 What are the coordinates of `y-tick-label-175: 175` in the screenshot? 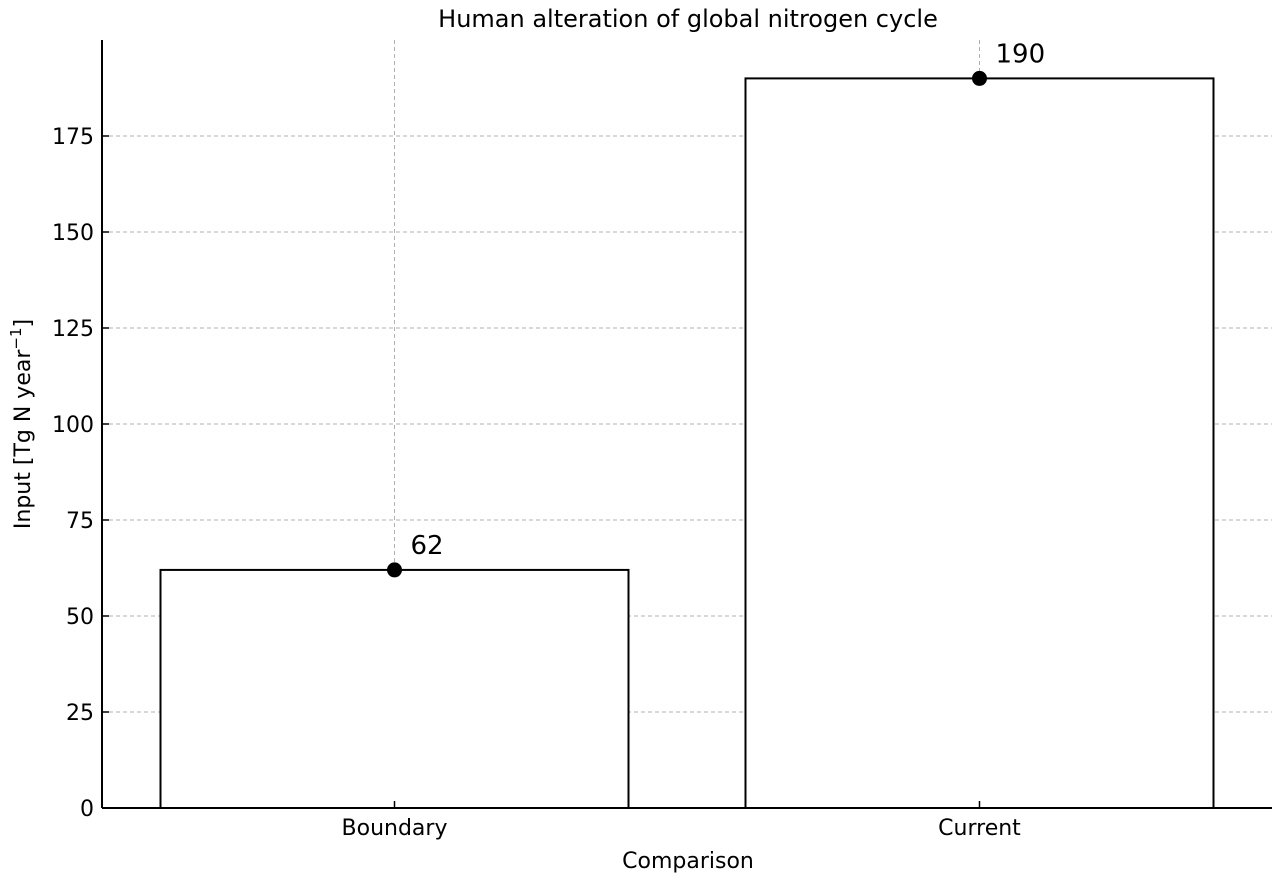 It's located at (73, 137).